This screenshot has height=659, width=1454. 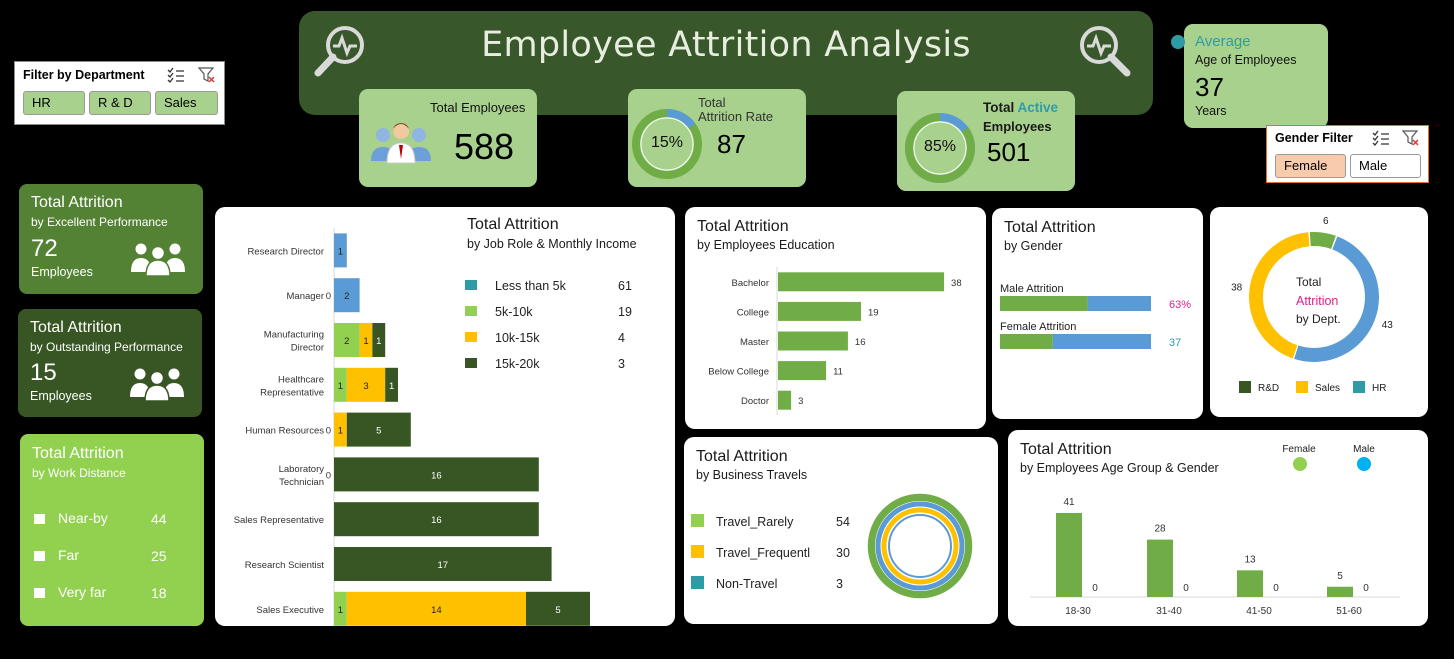 I want to click on legend-label: Female, so click(x=1299, y=449).